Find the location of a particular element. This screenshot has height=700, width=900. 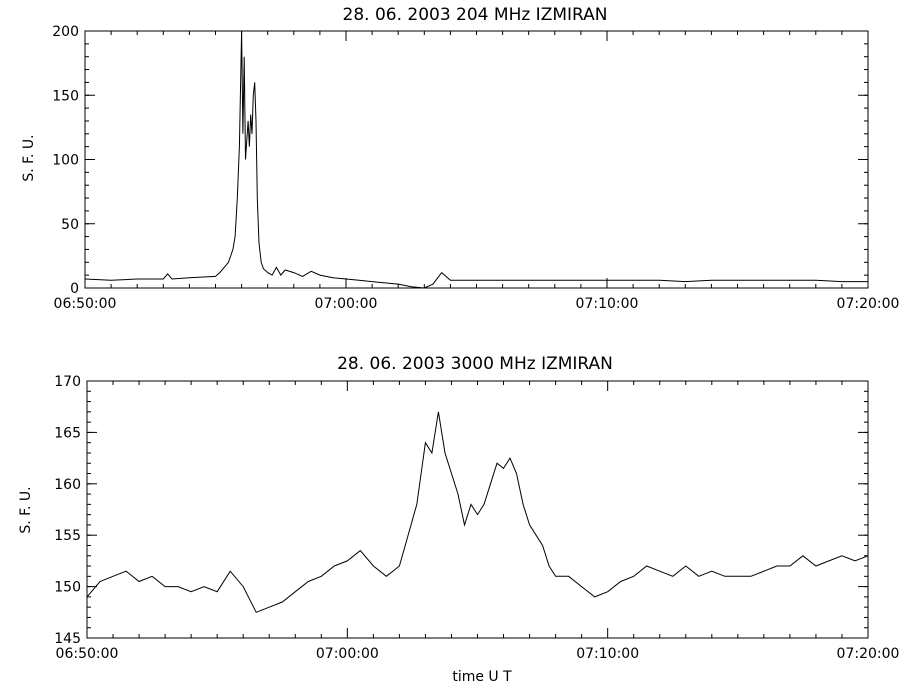

x-tick-label-3000mhz-1: 07:00:00 is located at coordinates (347, 654).